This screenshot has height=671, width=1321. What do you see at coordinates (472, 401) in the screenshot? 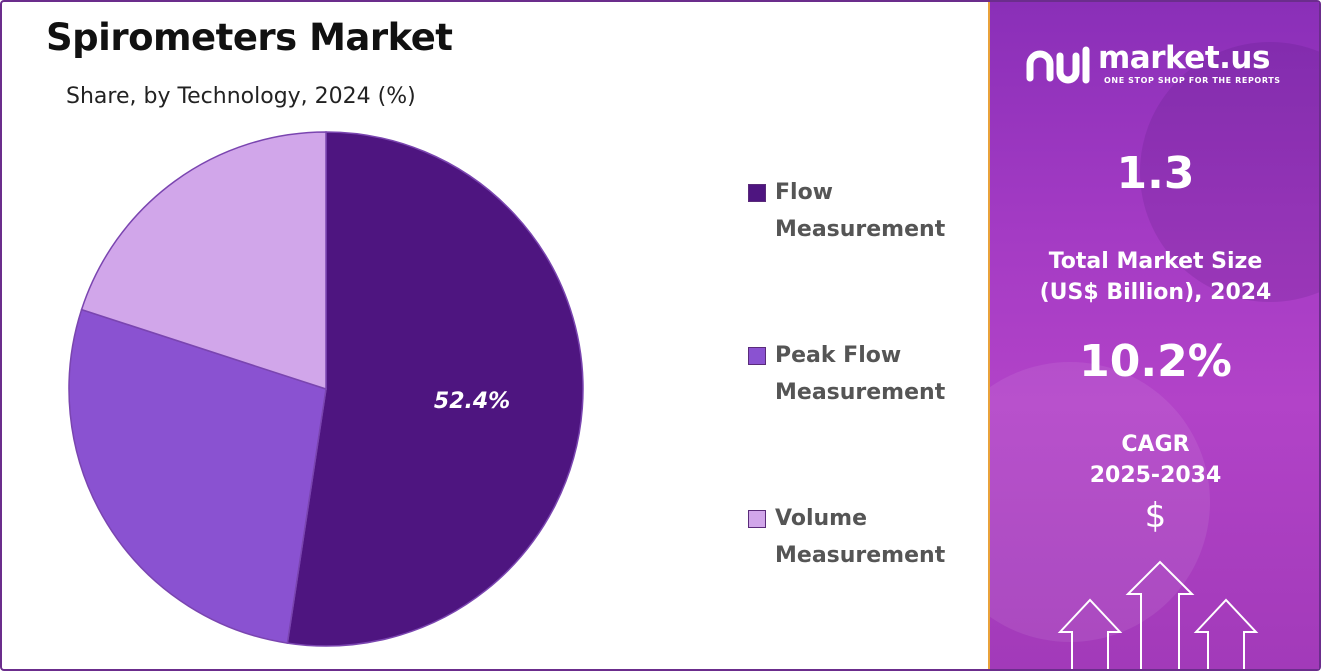
I see `pie-data-label: 52.4%` at bounding box center [472, 401].